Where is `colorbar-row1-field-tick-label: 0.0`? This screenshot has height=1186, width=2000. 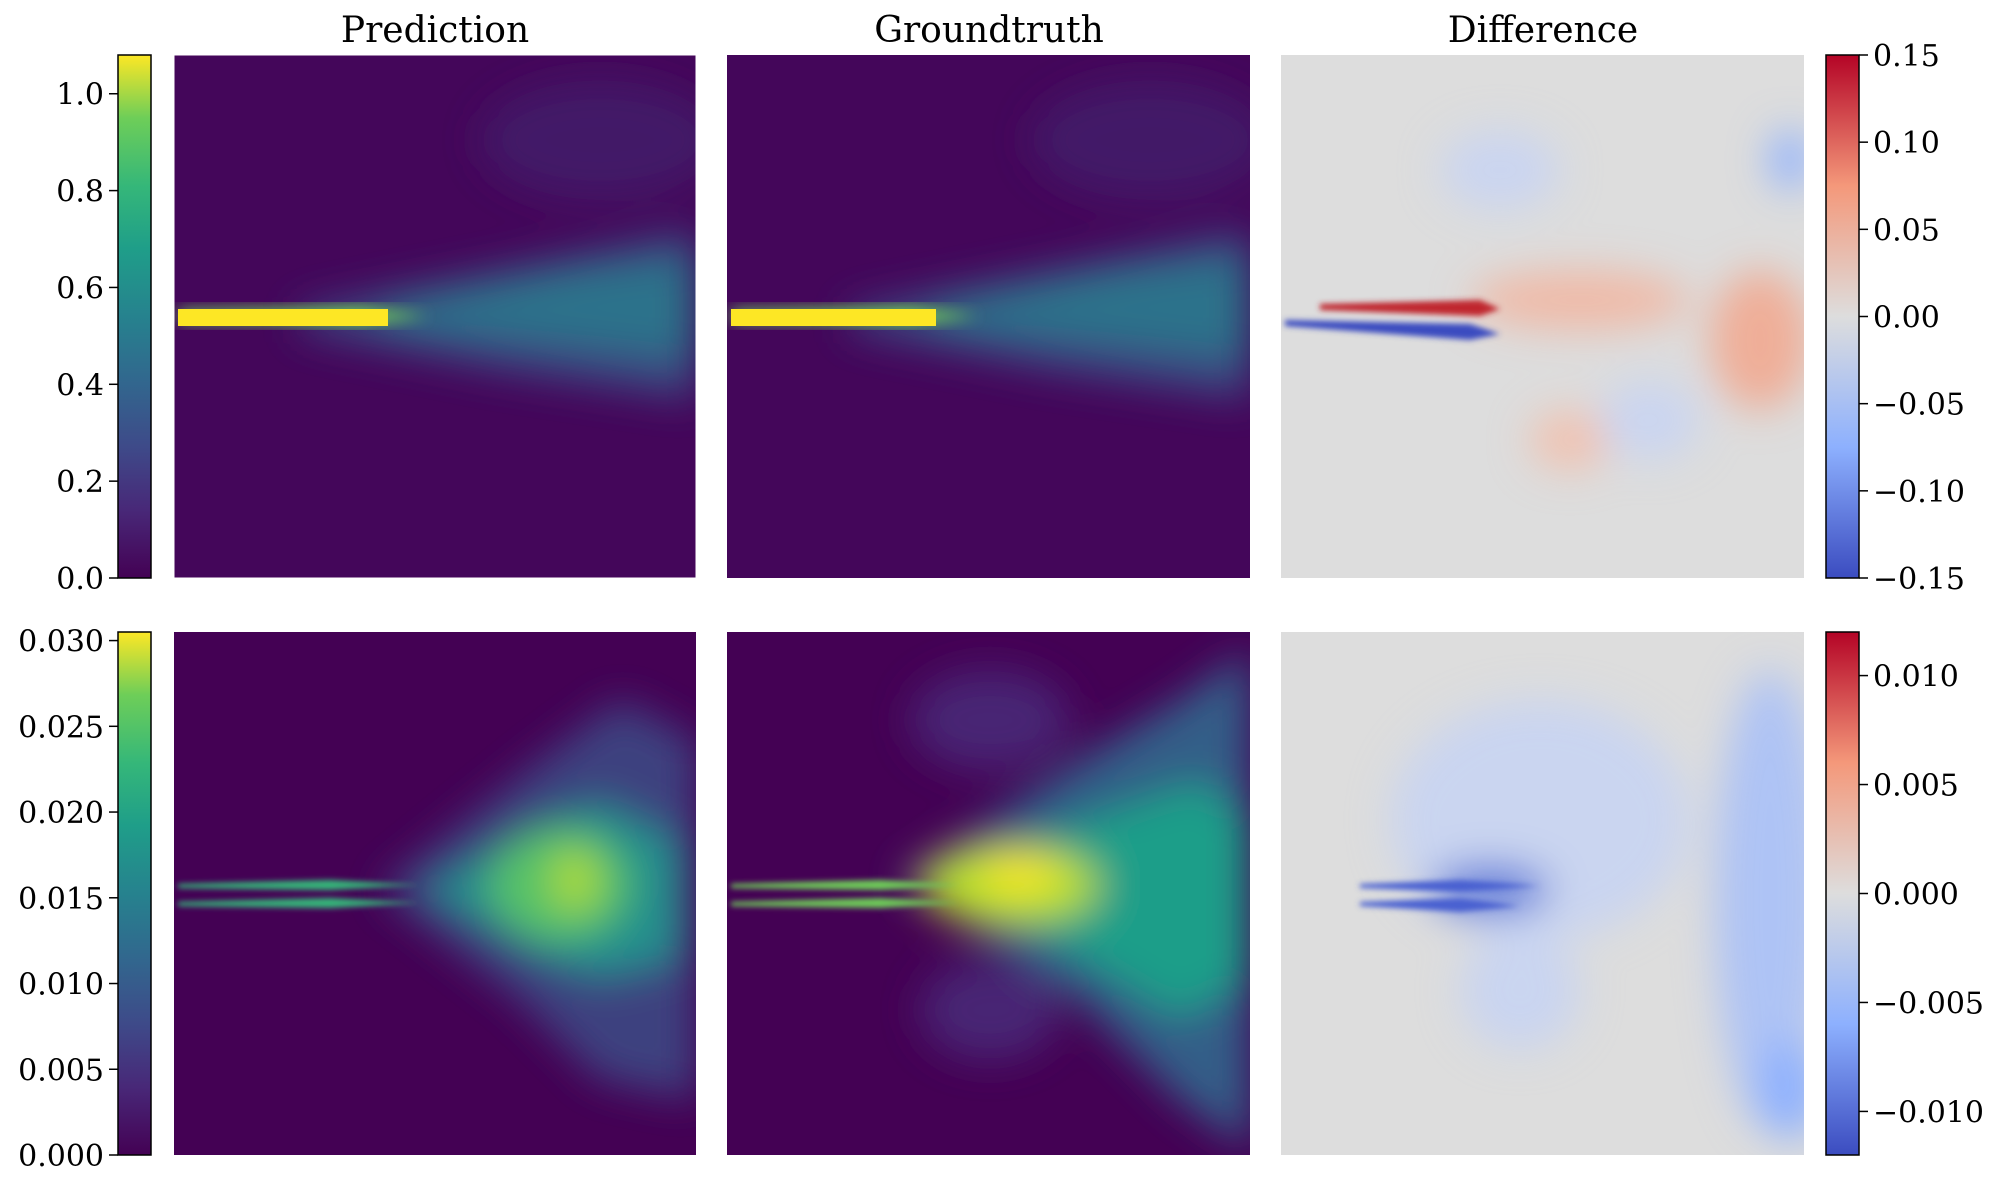
colorbar-row1-field-tick-label: 0.0 is located at coordinates (80, 579).